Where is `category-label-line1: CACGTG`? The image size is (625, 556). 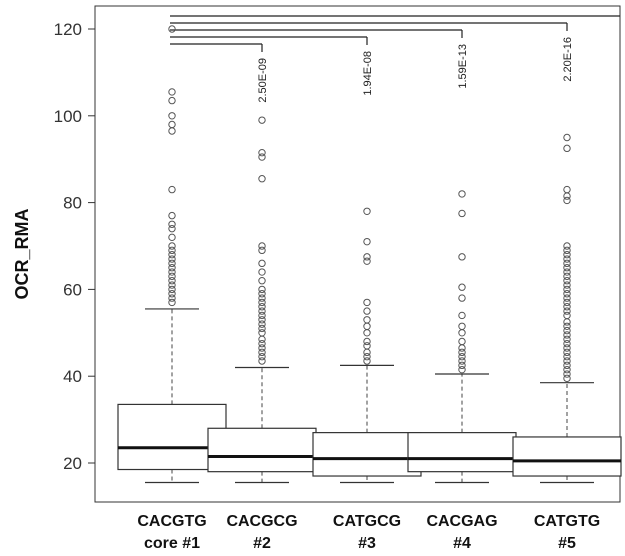 category-label-line1: CACGTG is located at coordinates (171, 521).